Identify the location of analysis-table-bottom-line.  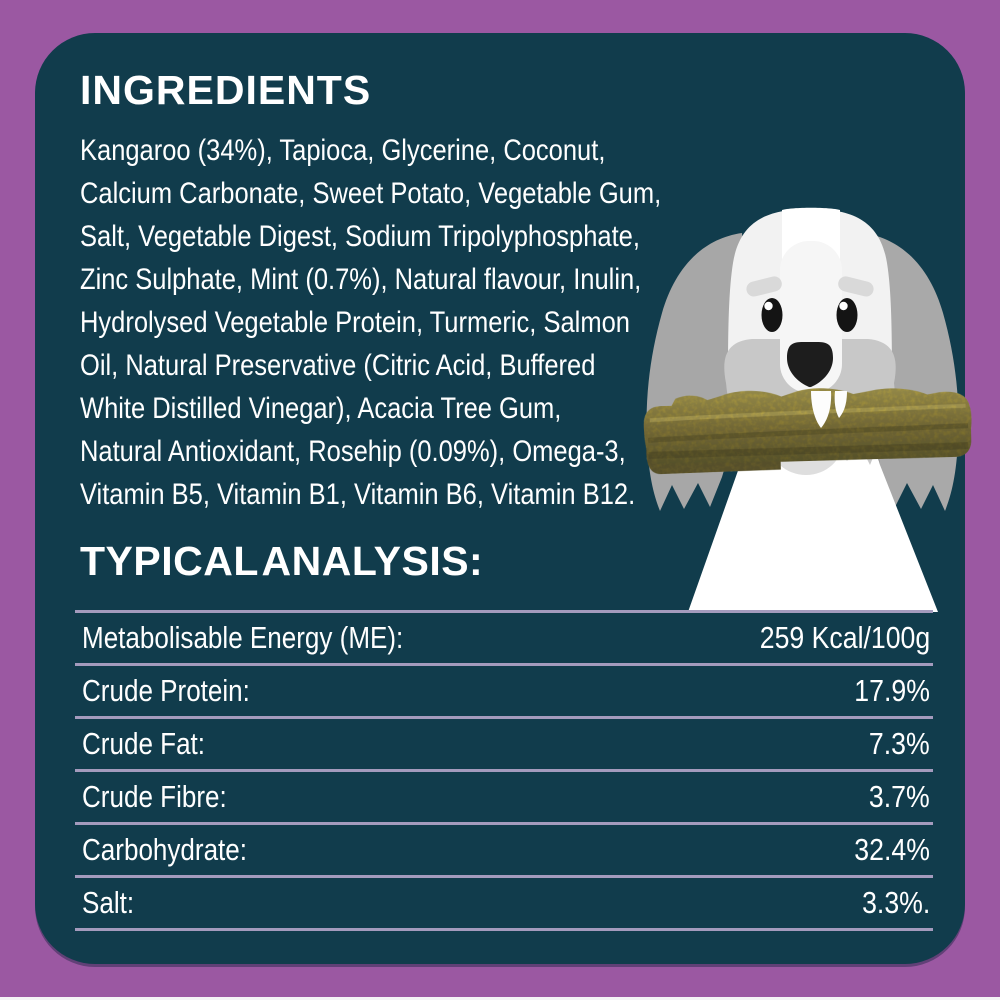
(504, 929).